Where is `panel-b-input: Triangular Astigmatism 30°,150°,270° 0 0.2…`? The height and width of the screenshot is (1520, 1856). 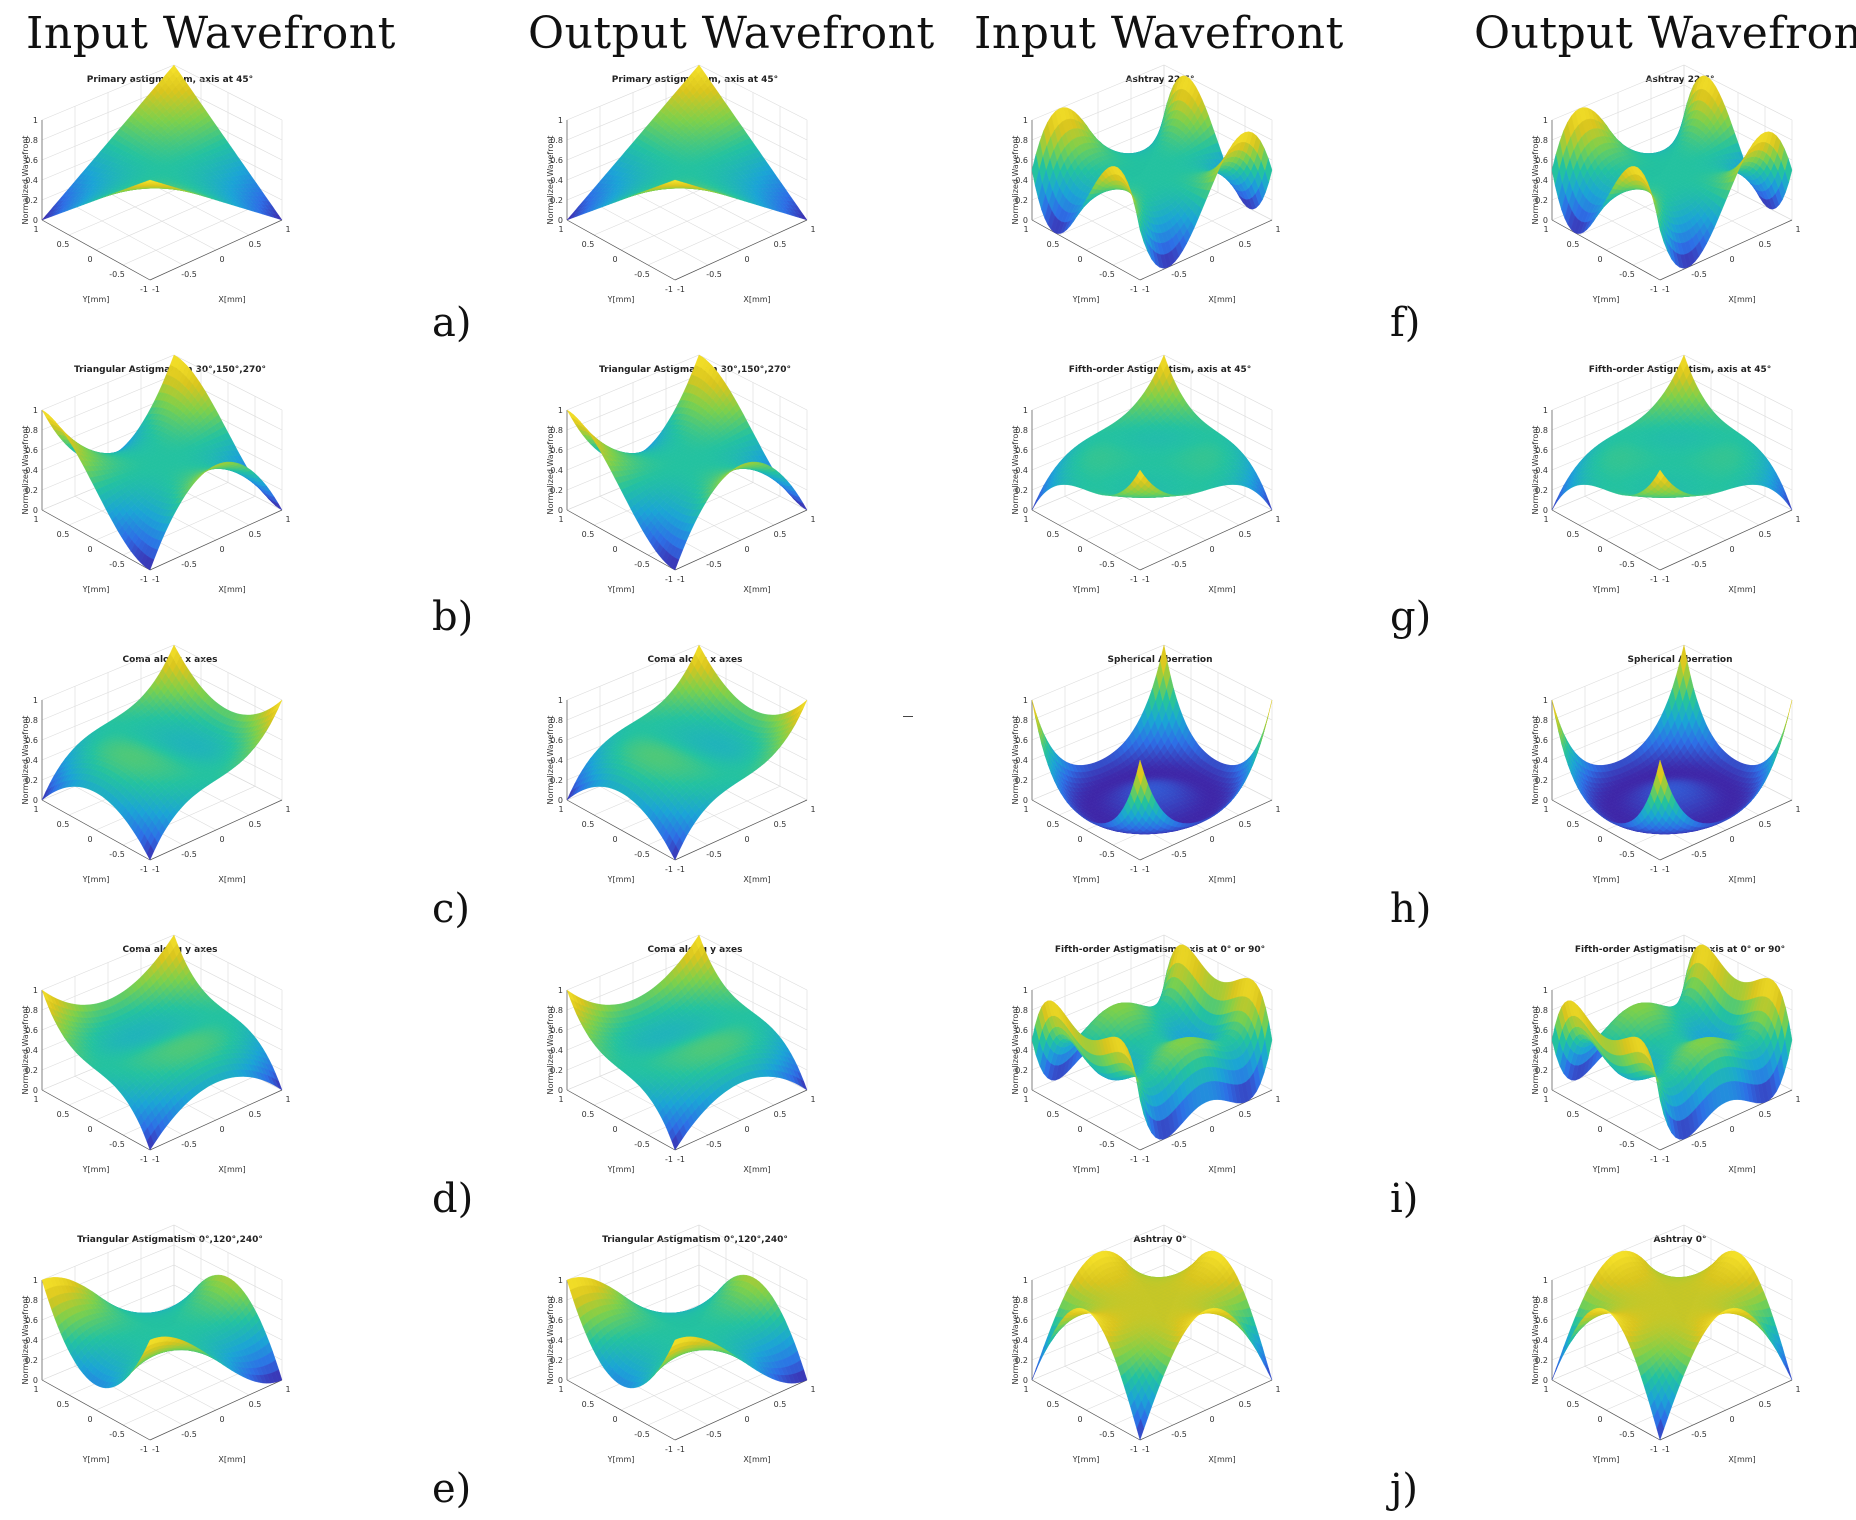 panel-b-input: Triangular Astigmatism 30°,150°,270° 0 0.2… is located at coordinates (185, 497).